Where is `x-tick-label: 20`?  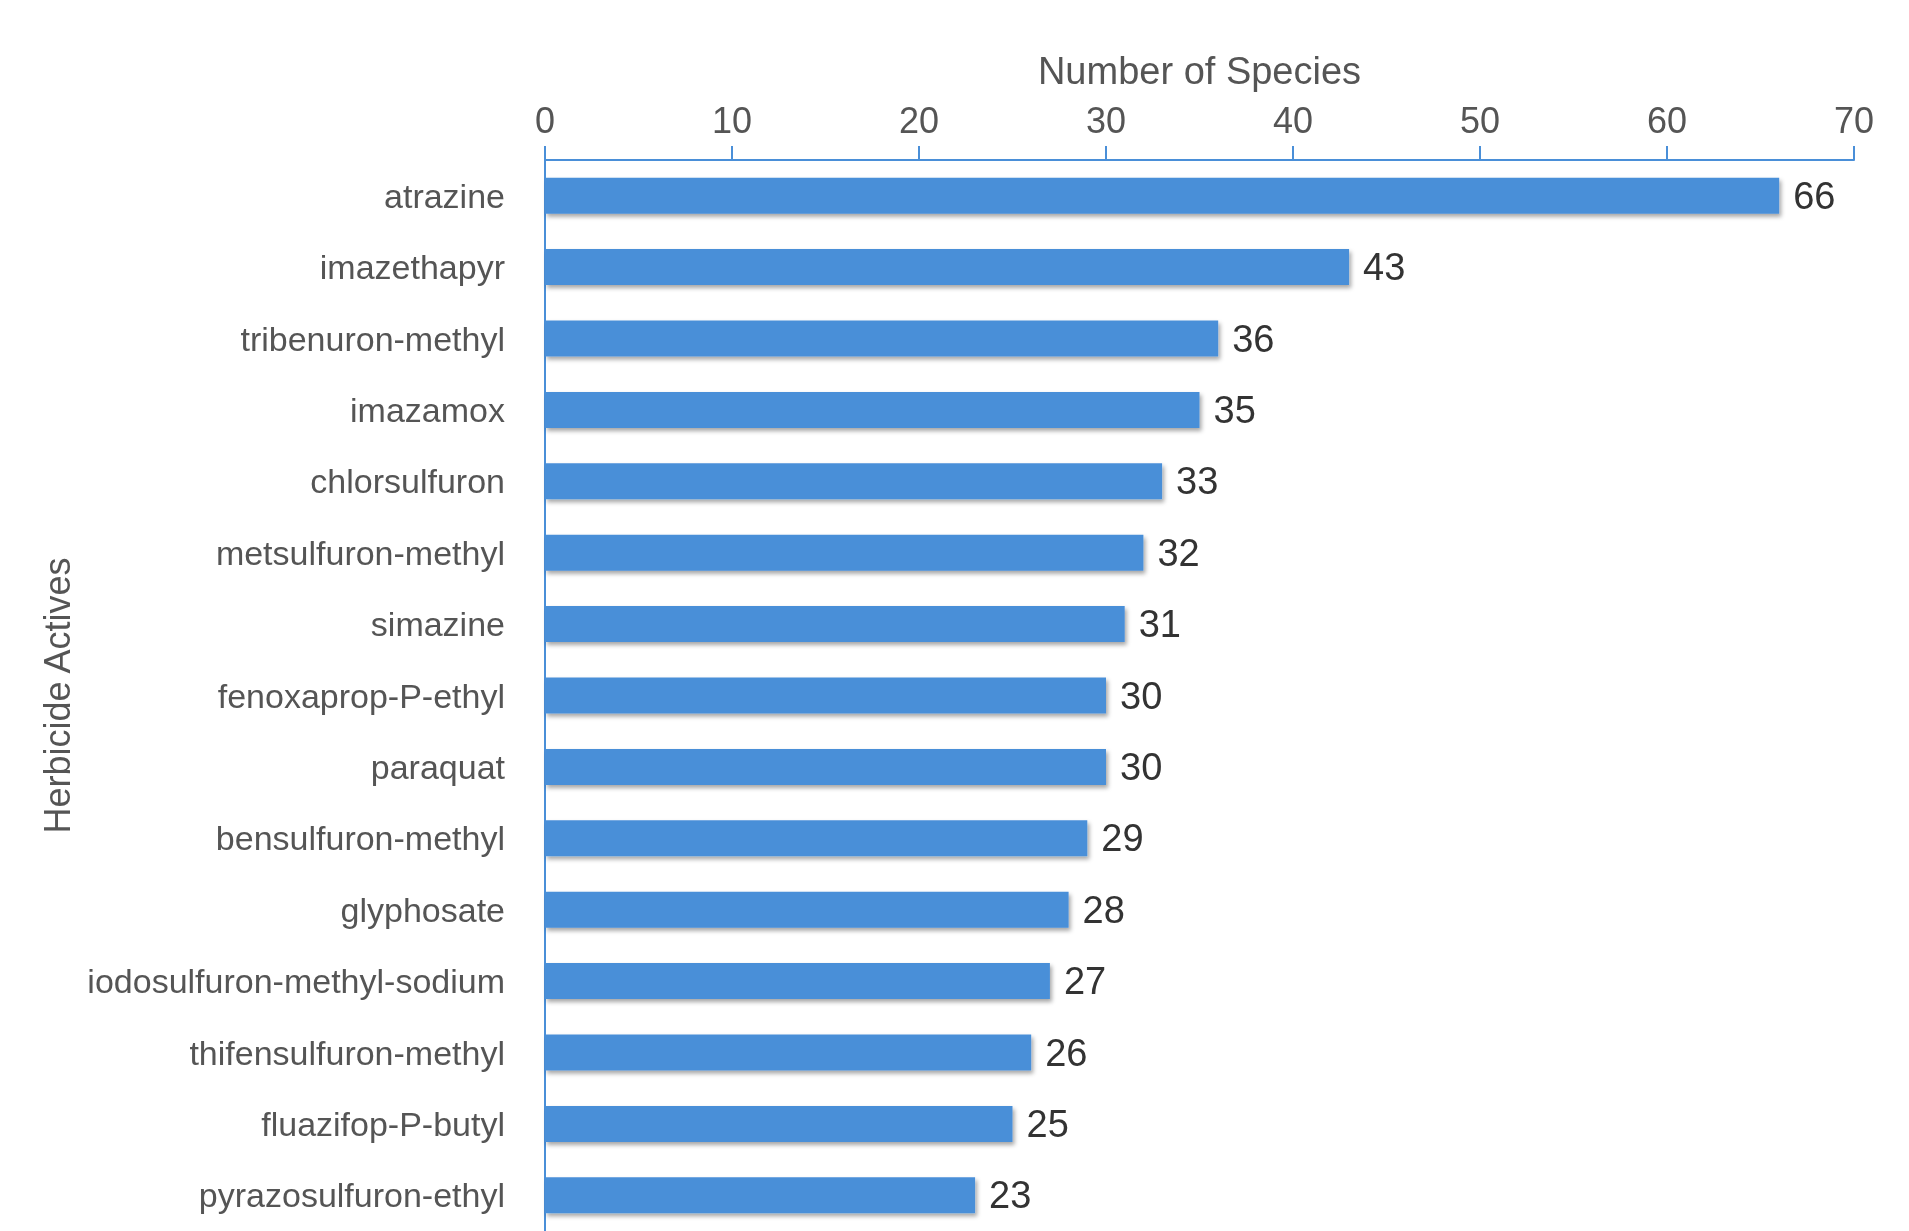
x-tick-label: 20 is located at coordinates (919, 120).